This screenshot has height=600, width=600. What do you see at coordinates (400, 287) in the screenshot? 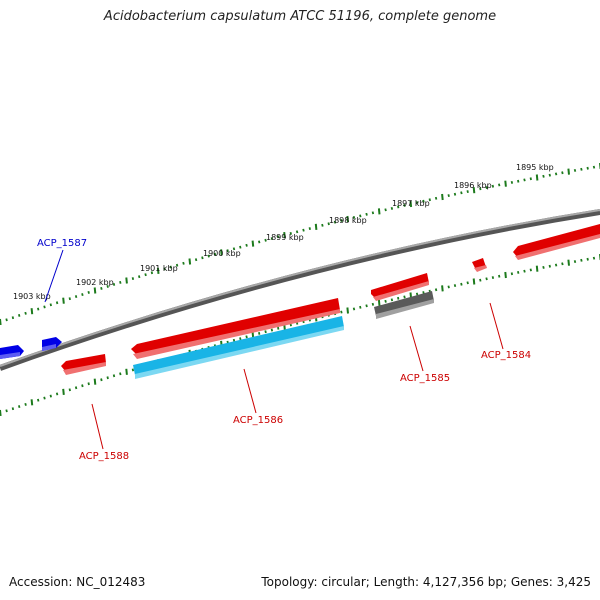
I see `gene-acp-1585-red` at bounding box center [400, 287].